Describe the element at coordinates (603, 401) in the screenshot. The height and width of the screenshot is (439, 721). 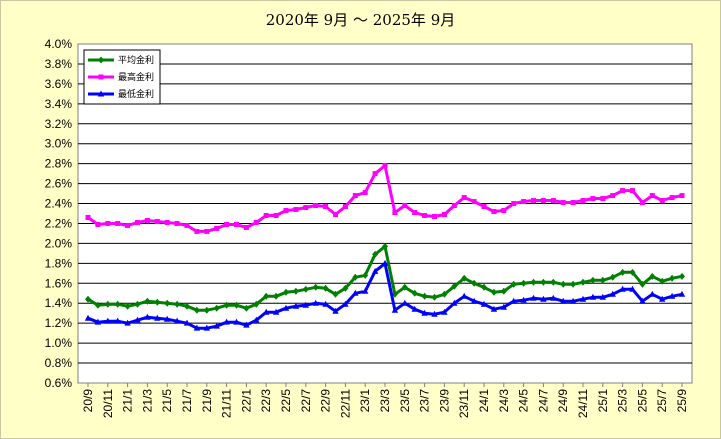
I see `x-tick-label: 25/1` at that location.